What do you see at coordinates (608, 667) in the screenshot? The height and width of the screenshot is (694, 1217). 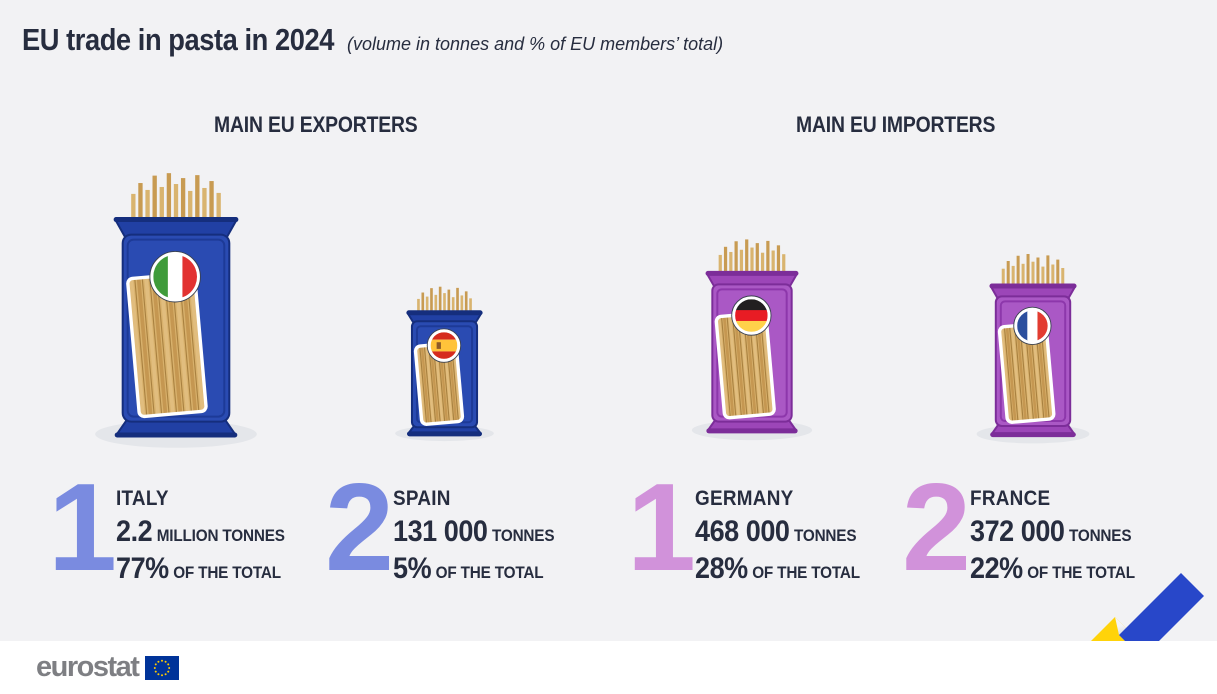 I see `footer-bar: eurostat` at bounding box center [608, 667].